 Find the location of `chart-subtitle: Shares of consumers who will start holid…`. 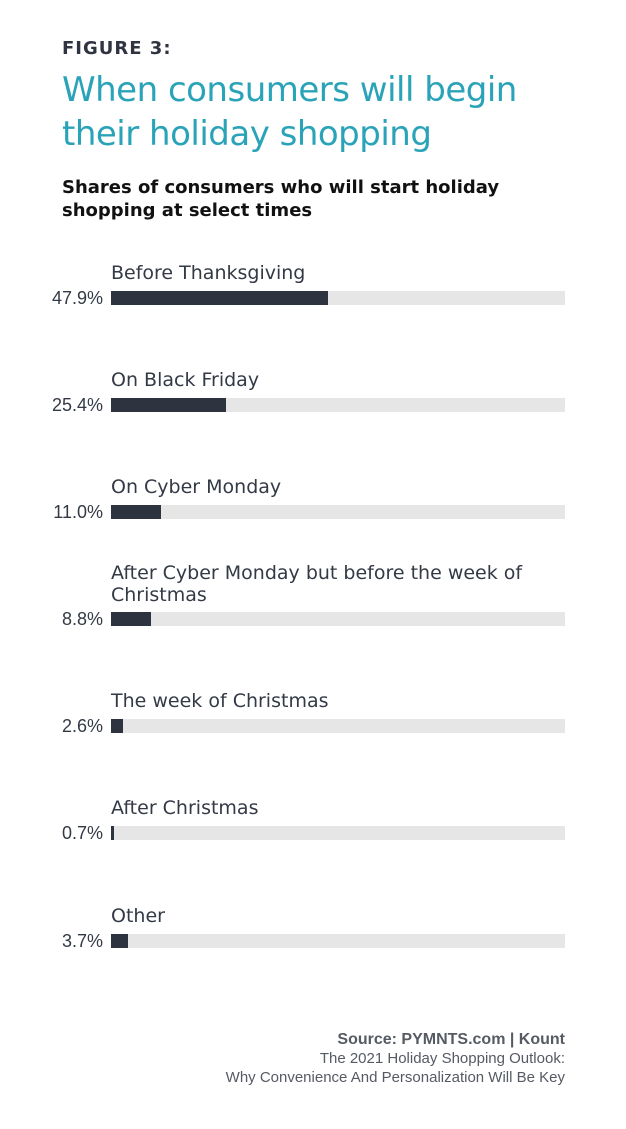

chart-subtitle: Shares of consumers who will start holid… is located at coordinates (281, 199).